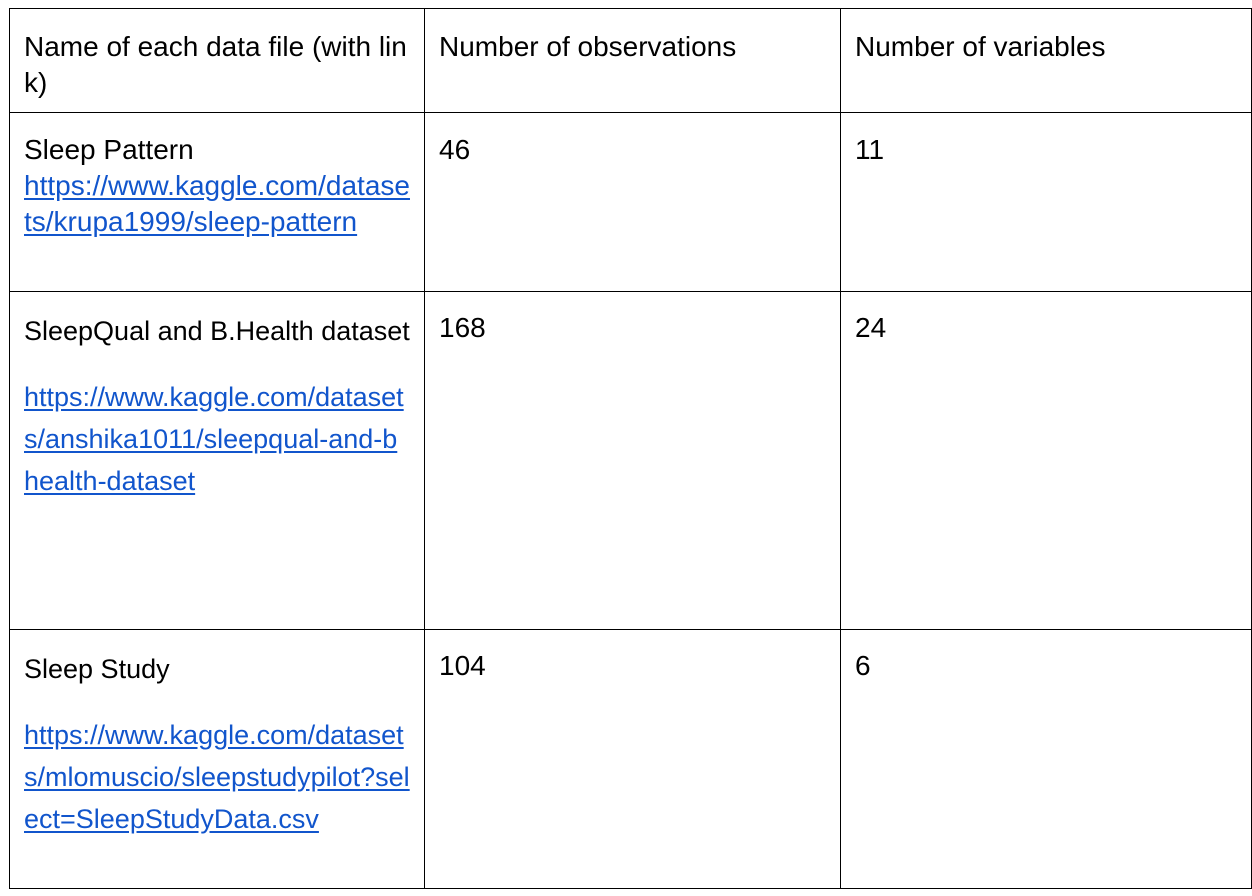 The image size is (1252, 896). What do you see at coordinates (870, 149) in the screenshot?
I see `variables-value: 11` at bounding box center [870, 149].